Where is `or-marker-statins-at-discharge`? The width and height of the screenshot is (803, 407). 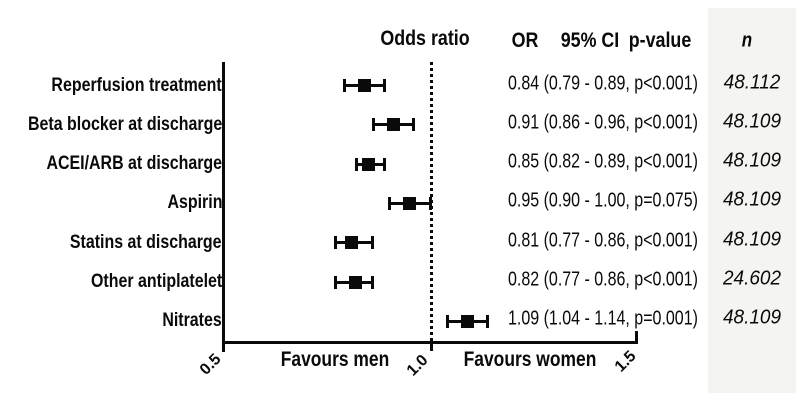 or-marker-statins-at-discharge is located at coordinates (352, 243).